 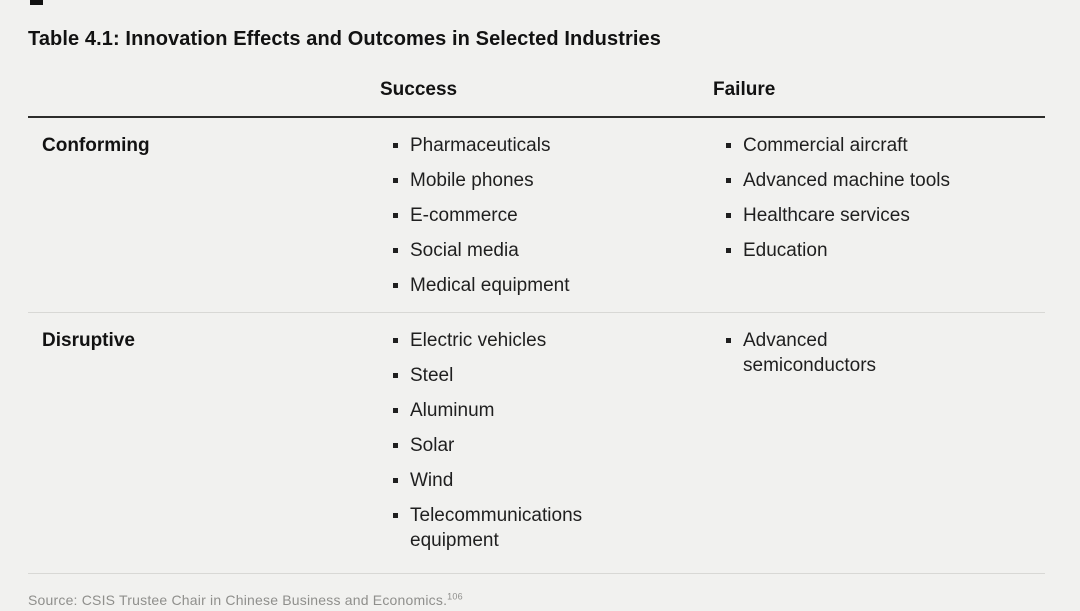 What do you see at coordinates (496, 528) in the screenshot?
I see `list-item-label: Telecommunications equipment` at bounding box center [496, 528].